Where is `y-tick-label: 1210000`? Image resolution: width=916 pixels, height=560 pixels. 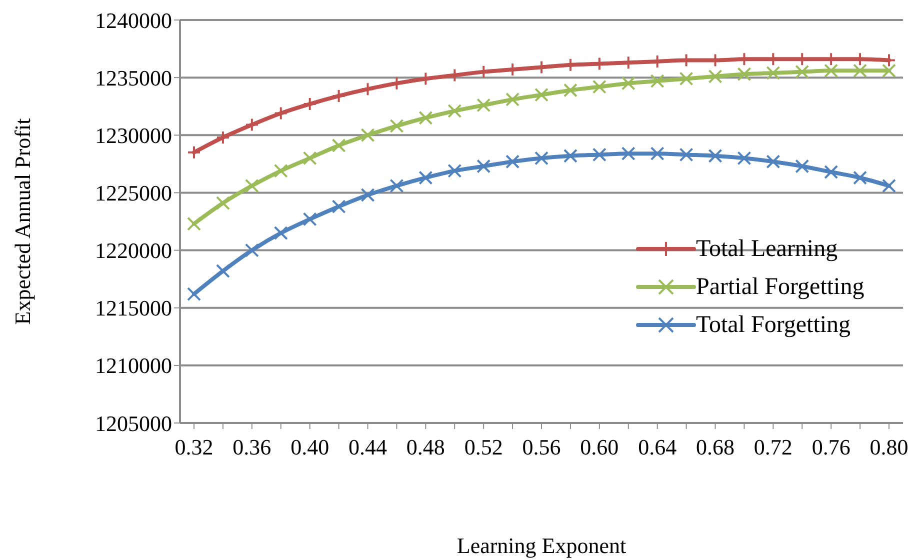 y-tick-label: 1210000 is located at coordinates (133, 365).